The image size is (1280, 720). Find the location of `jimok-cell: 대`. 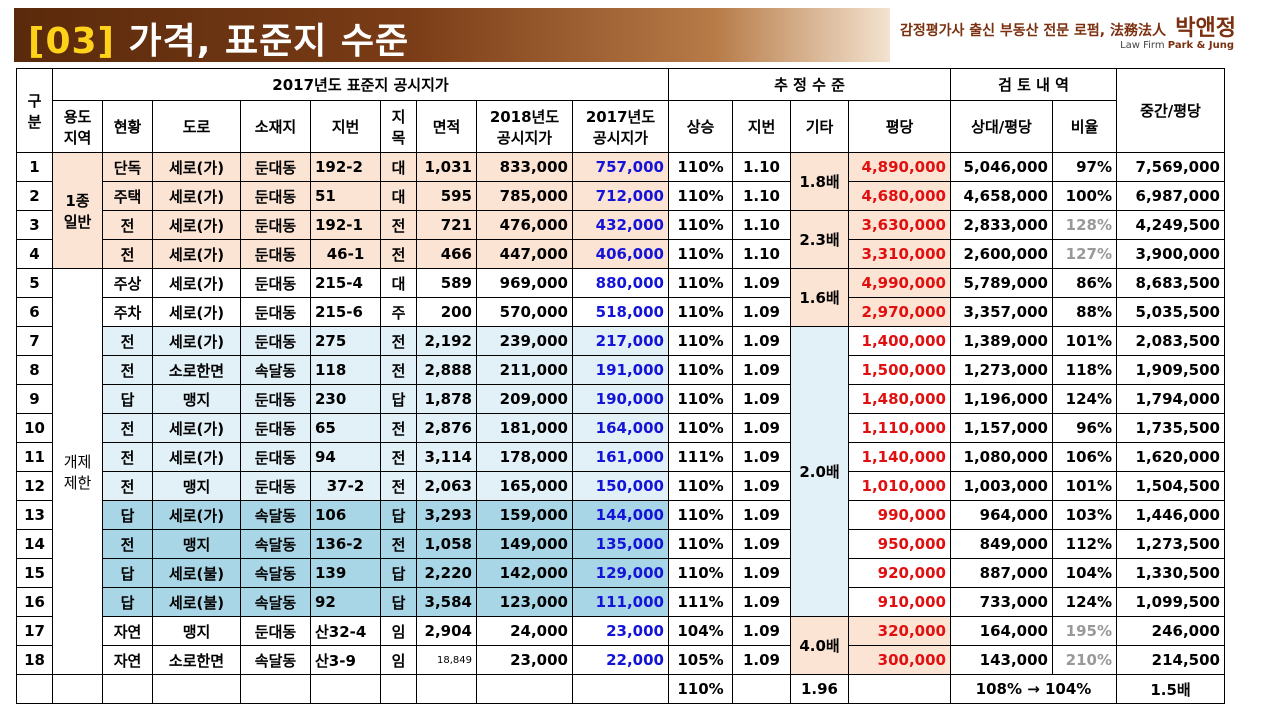

jimok-cell: 대 is located at coordinates (398, 167).